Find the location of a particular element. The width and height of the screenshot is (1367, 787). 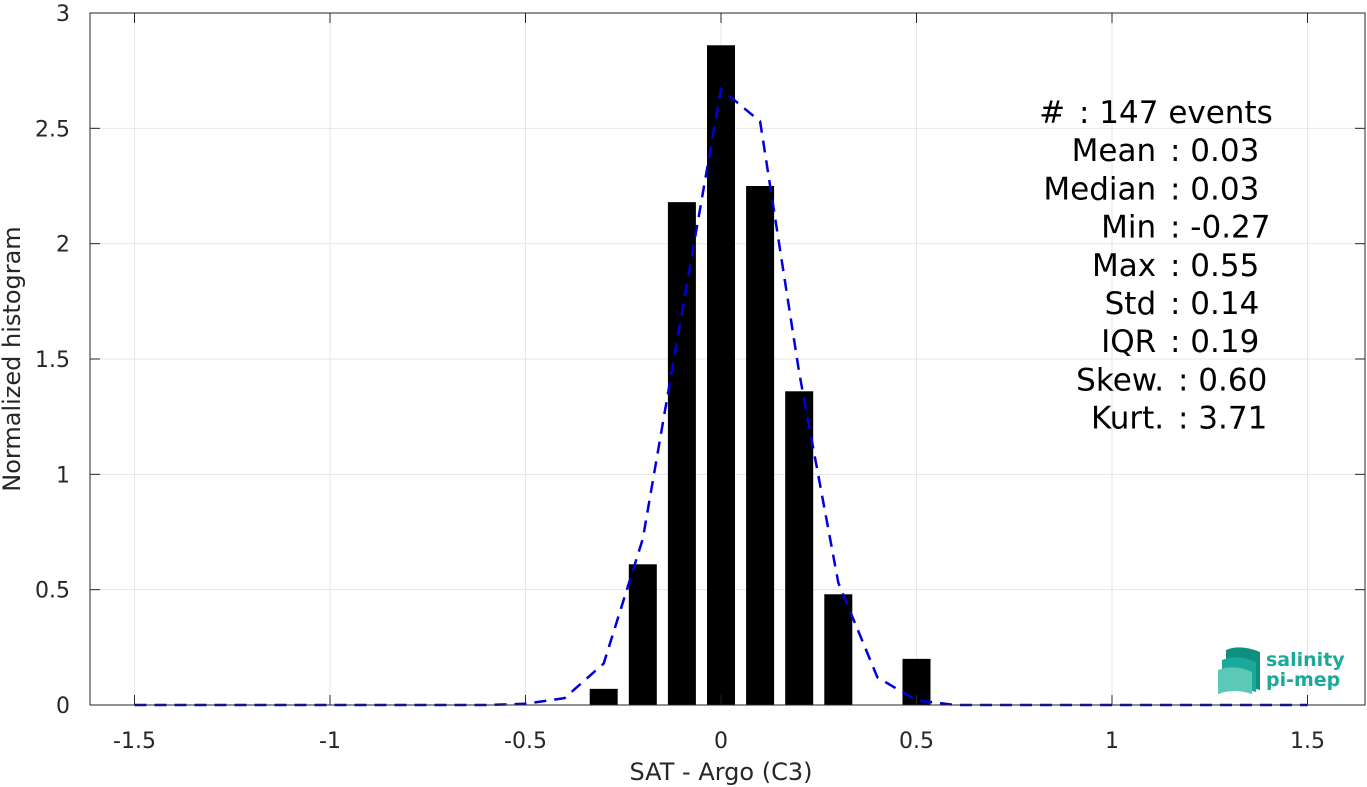

x-tick-labels: -1.5 -1 -0.5 0 0.5 1 1.5 is located at coordinates (719, 741).